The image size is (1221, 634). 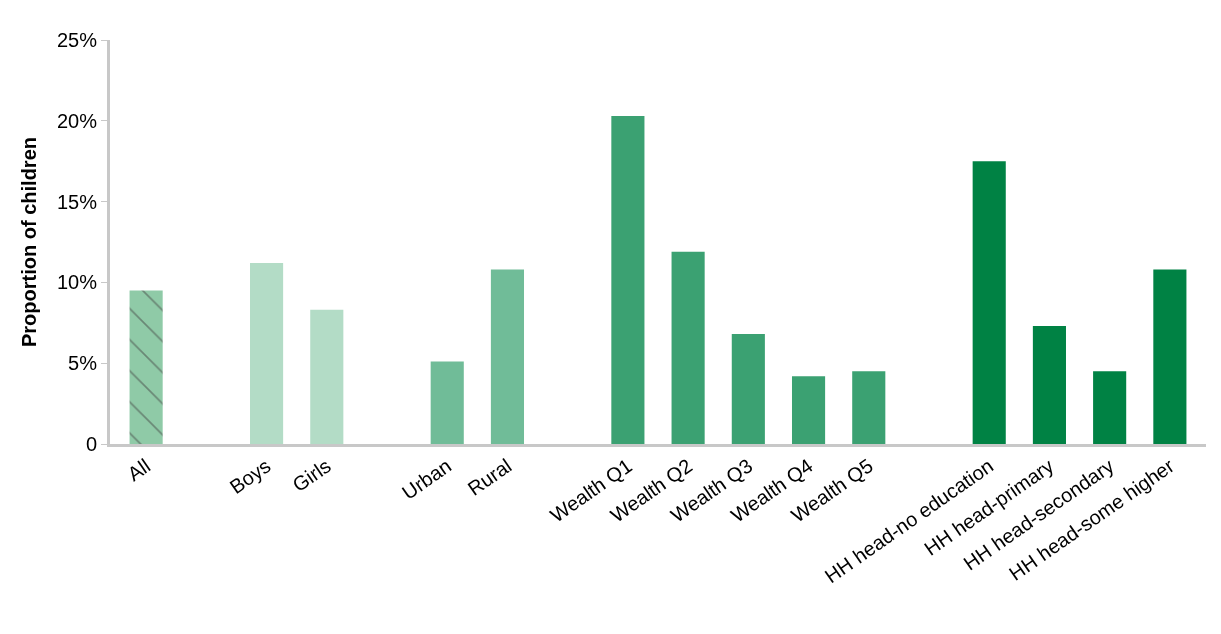 I want to click on y-tick-label: 25%, so click(x=77, y=40).